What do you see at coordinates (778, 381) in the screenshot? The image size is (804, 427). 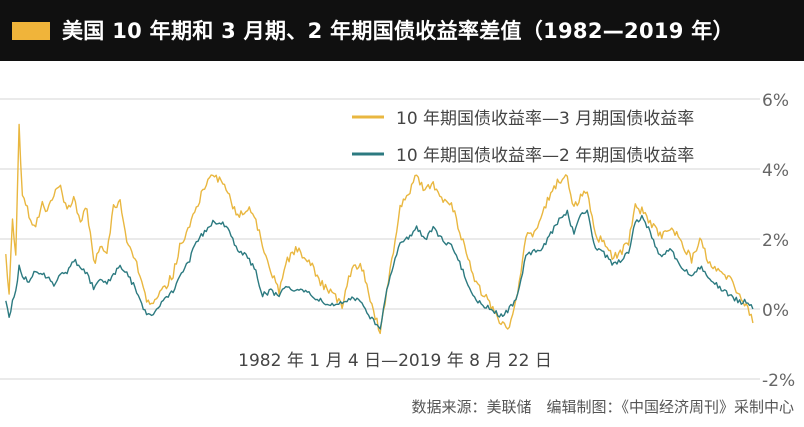 I see `y-tick-label: -2%` at bounding box center [778, 381].